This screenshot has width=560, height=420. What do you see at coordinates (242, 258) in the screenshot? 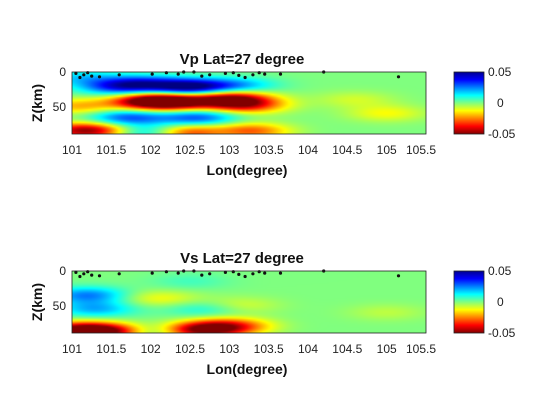
I see `chart-title: Vs Lat=27 degree` at bounding box center [242, 258].